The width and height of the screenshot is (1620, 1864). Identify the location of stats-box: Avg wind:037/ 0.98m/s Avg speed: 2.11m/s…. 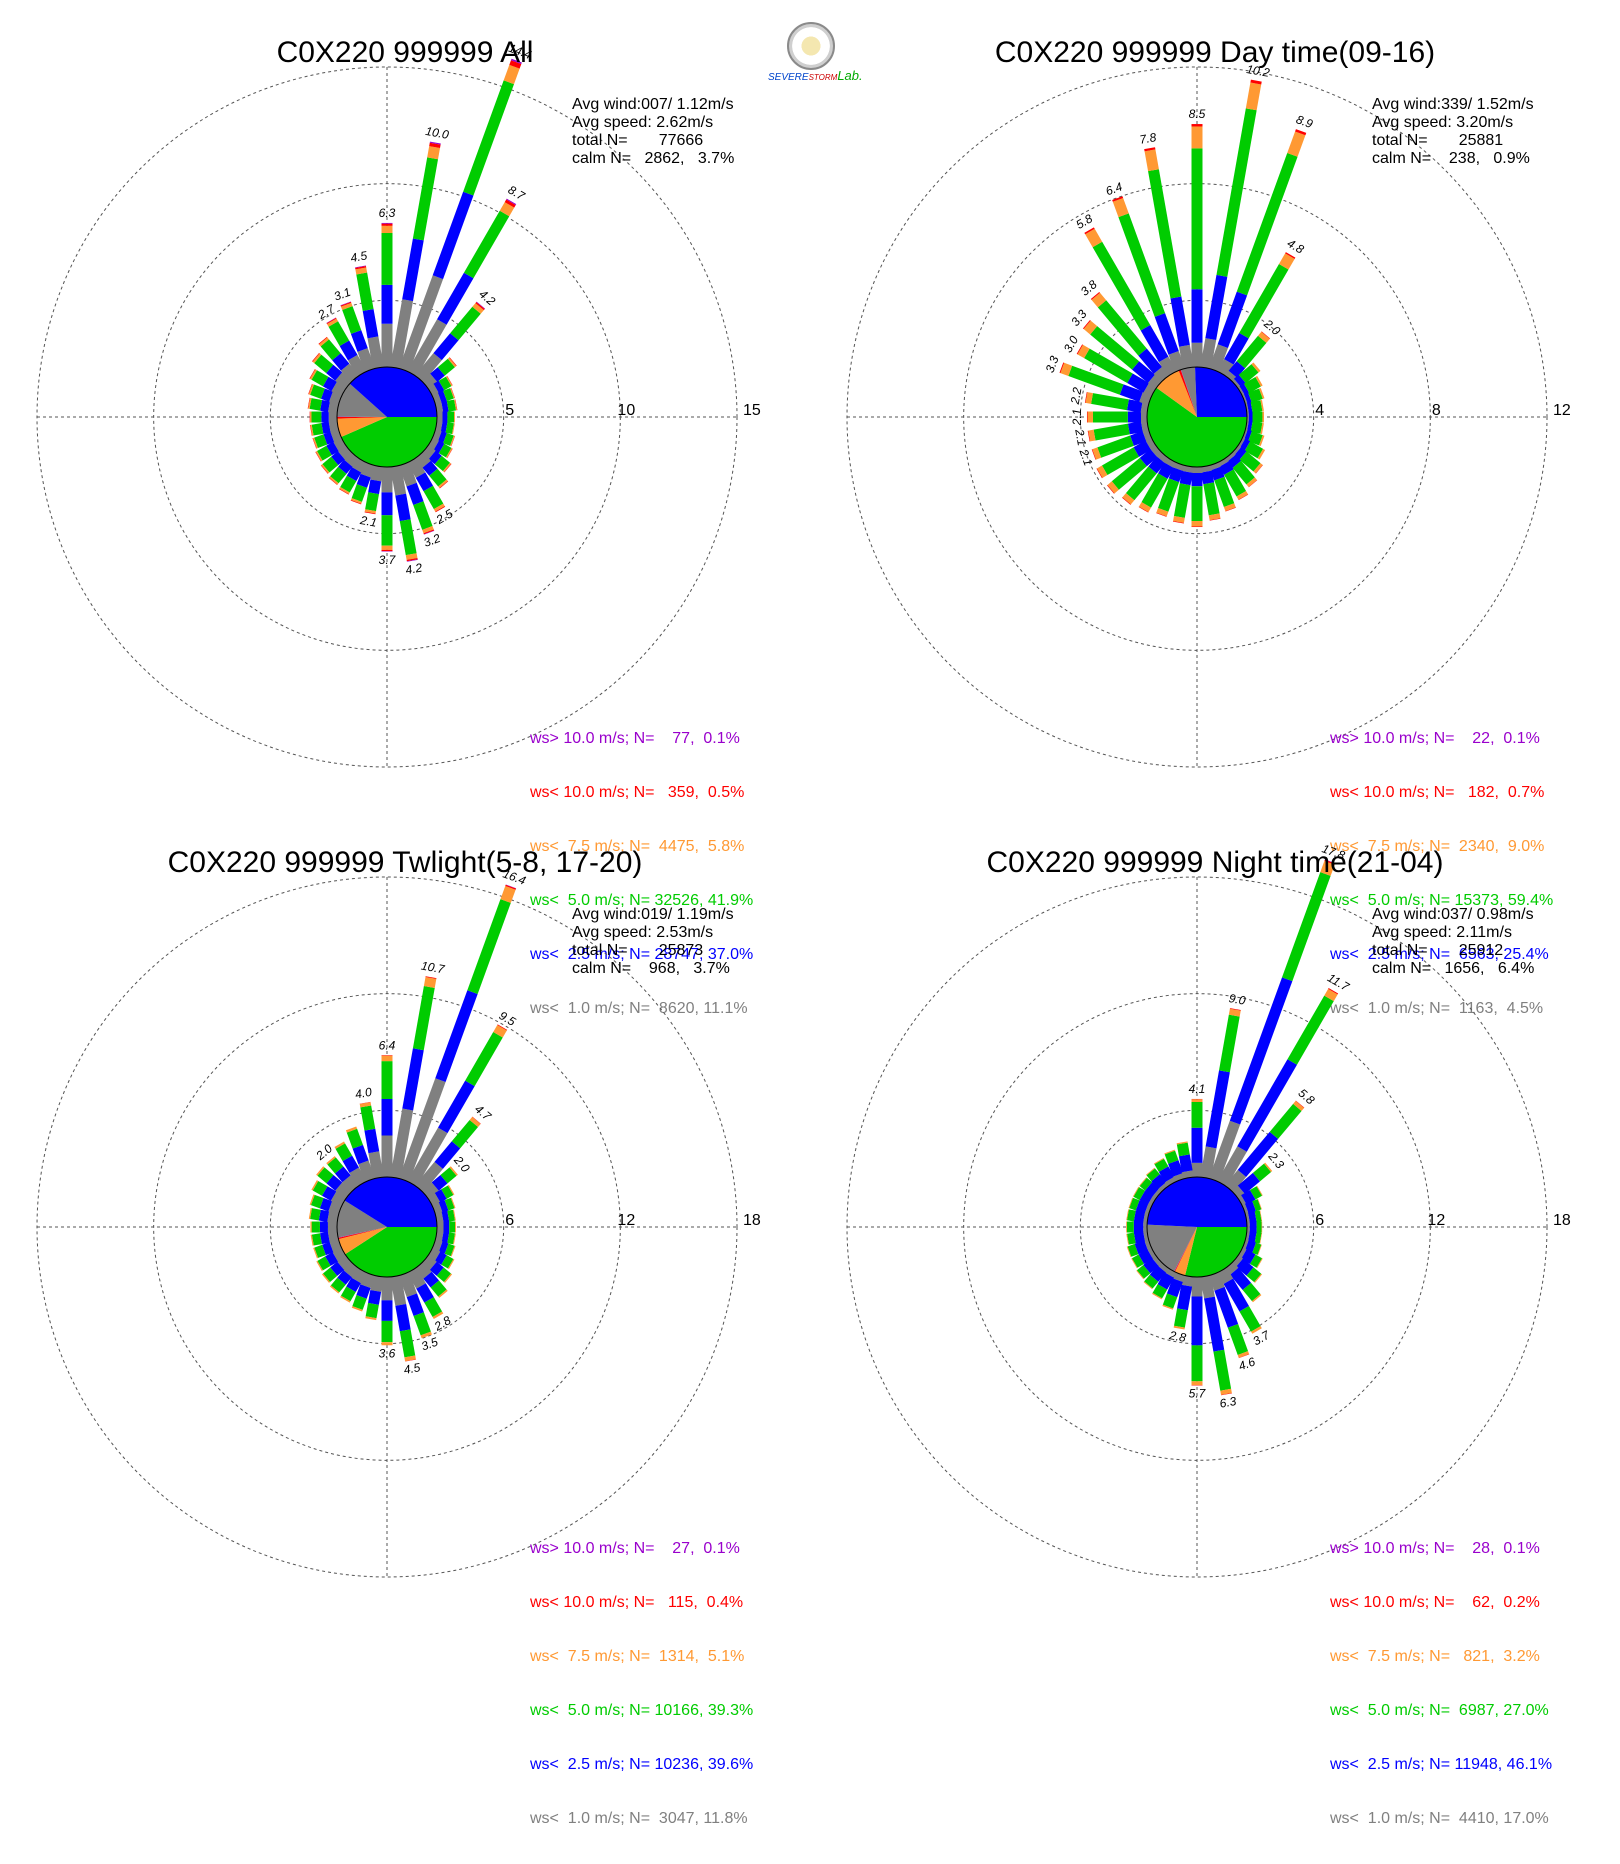
(1453, 942).